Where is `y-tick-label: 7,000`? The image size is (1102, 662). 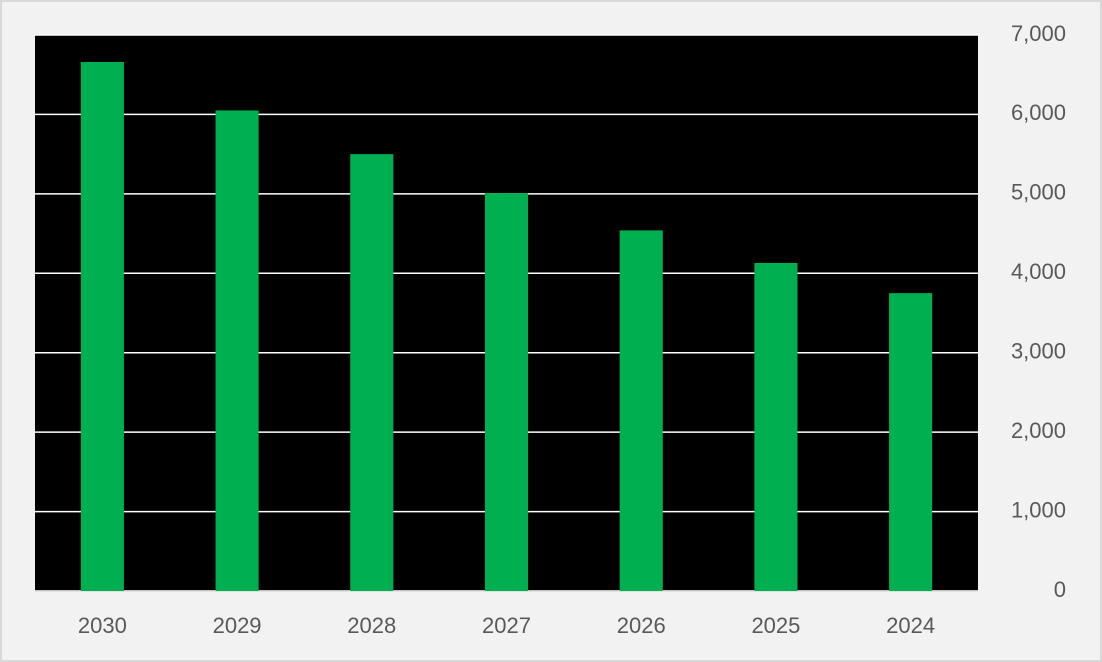 y-tick-label: 7,000 is located at coordinates (1038, 33).